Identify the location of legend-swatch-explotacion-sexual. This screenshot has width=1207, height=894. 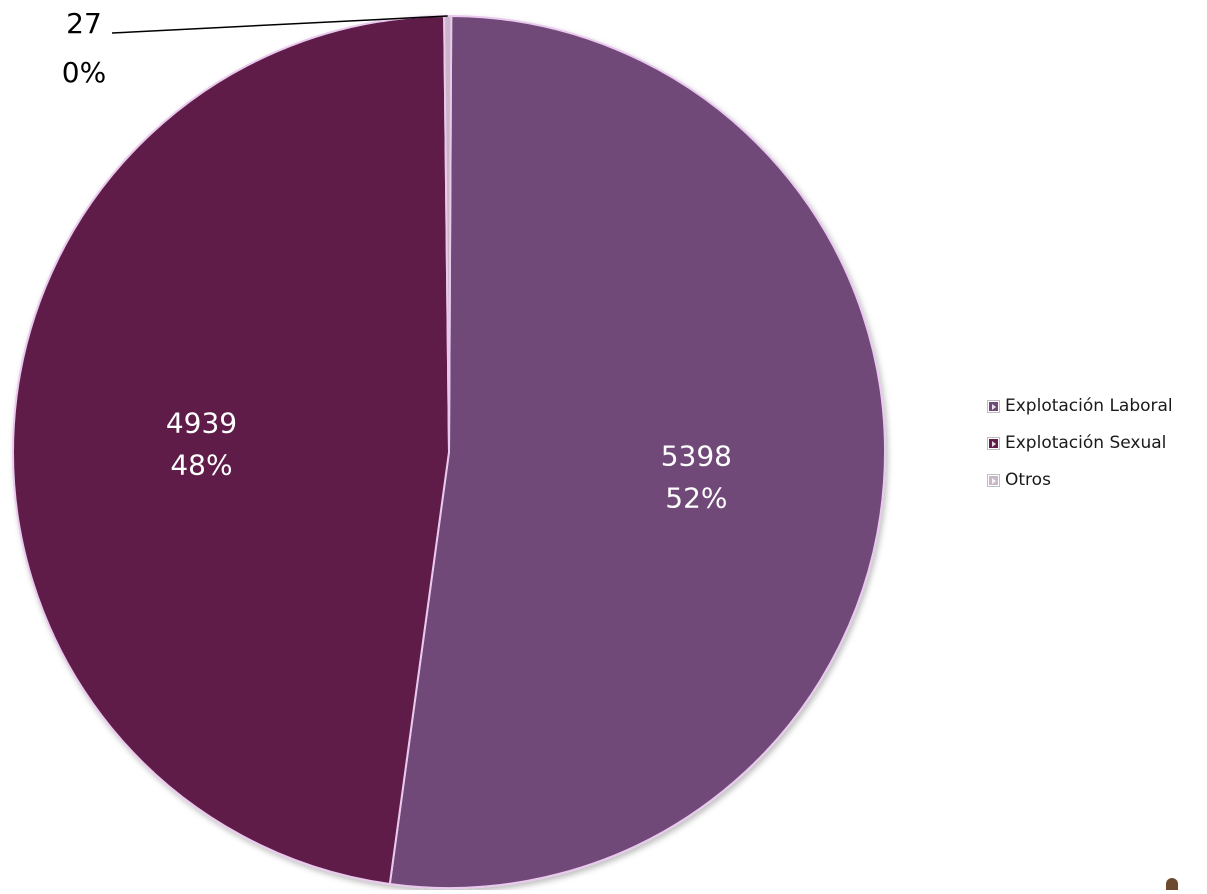
(993, 443).